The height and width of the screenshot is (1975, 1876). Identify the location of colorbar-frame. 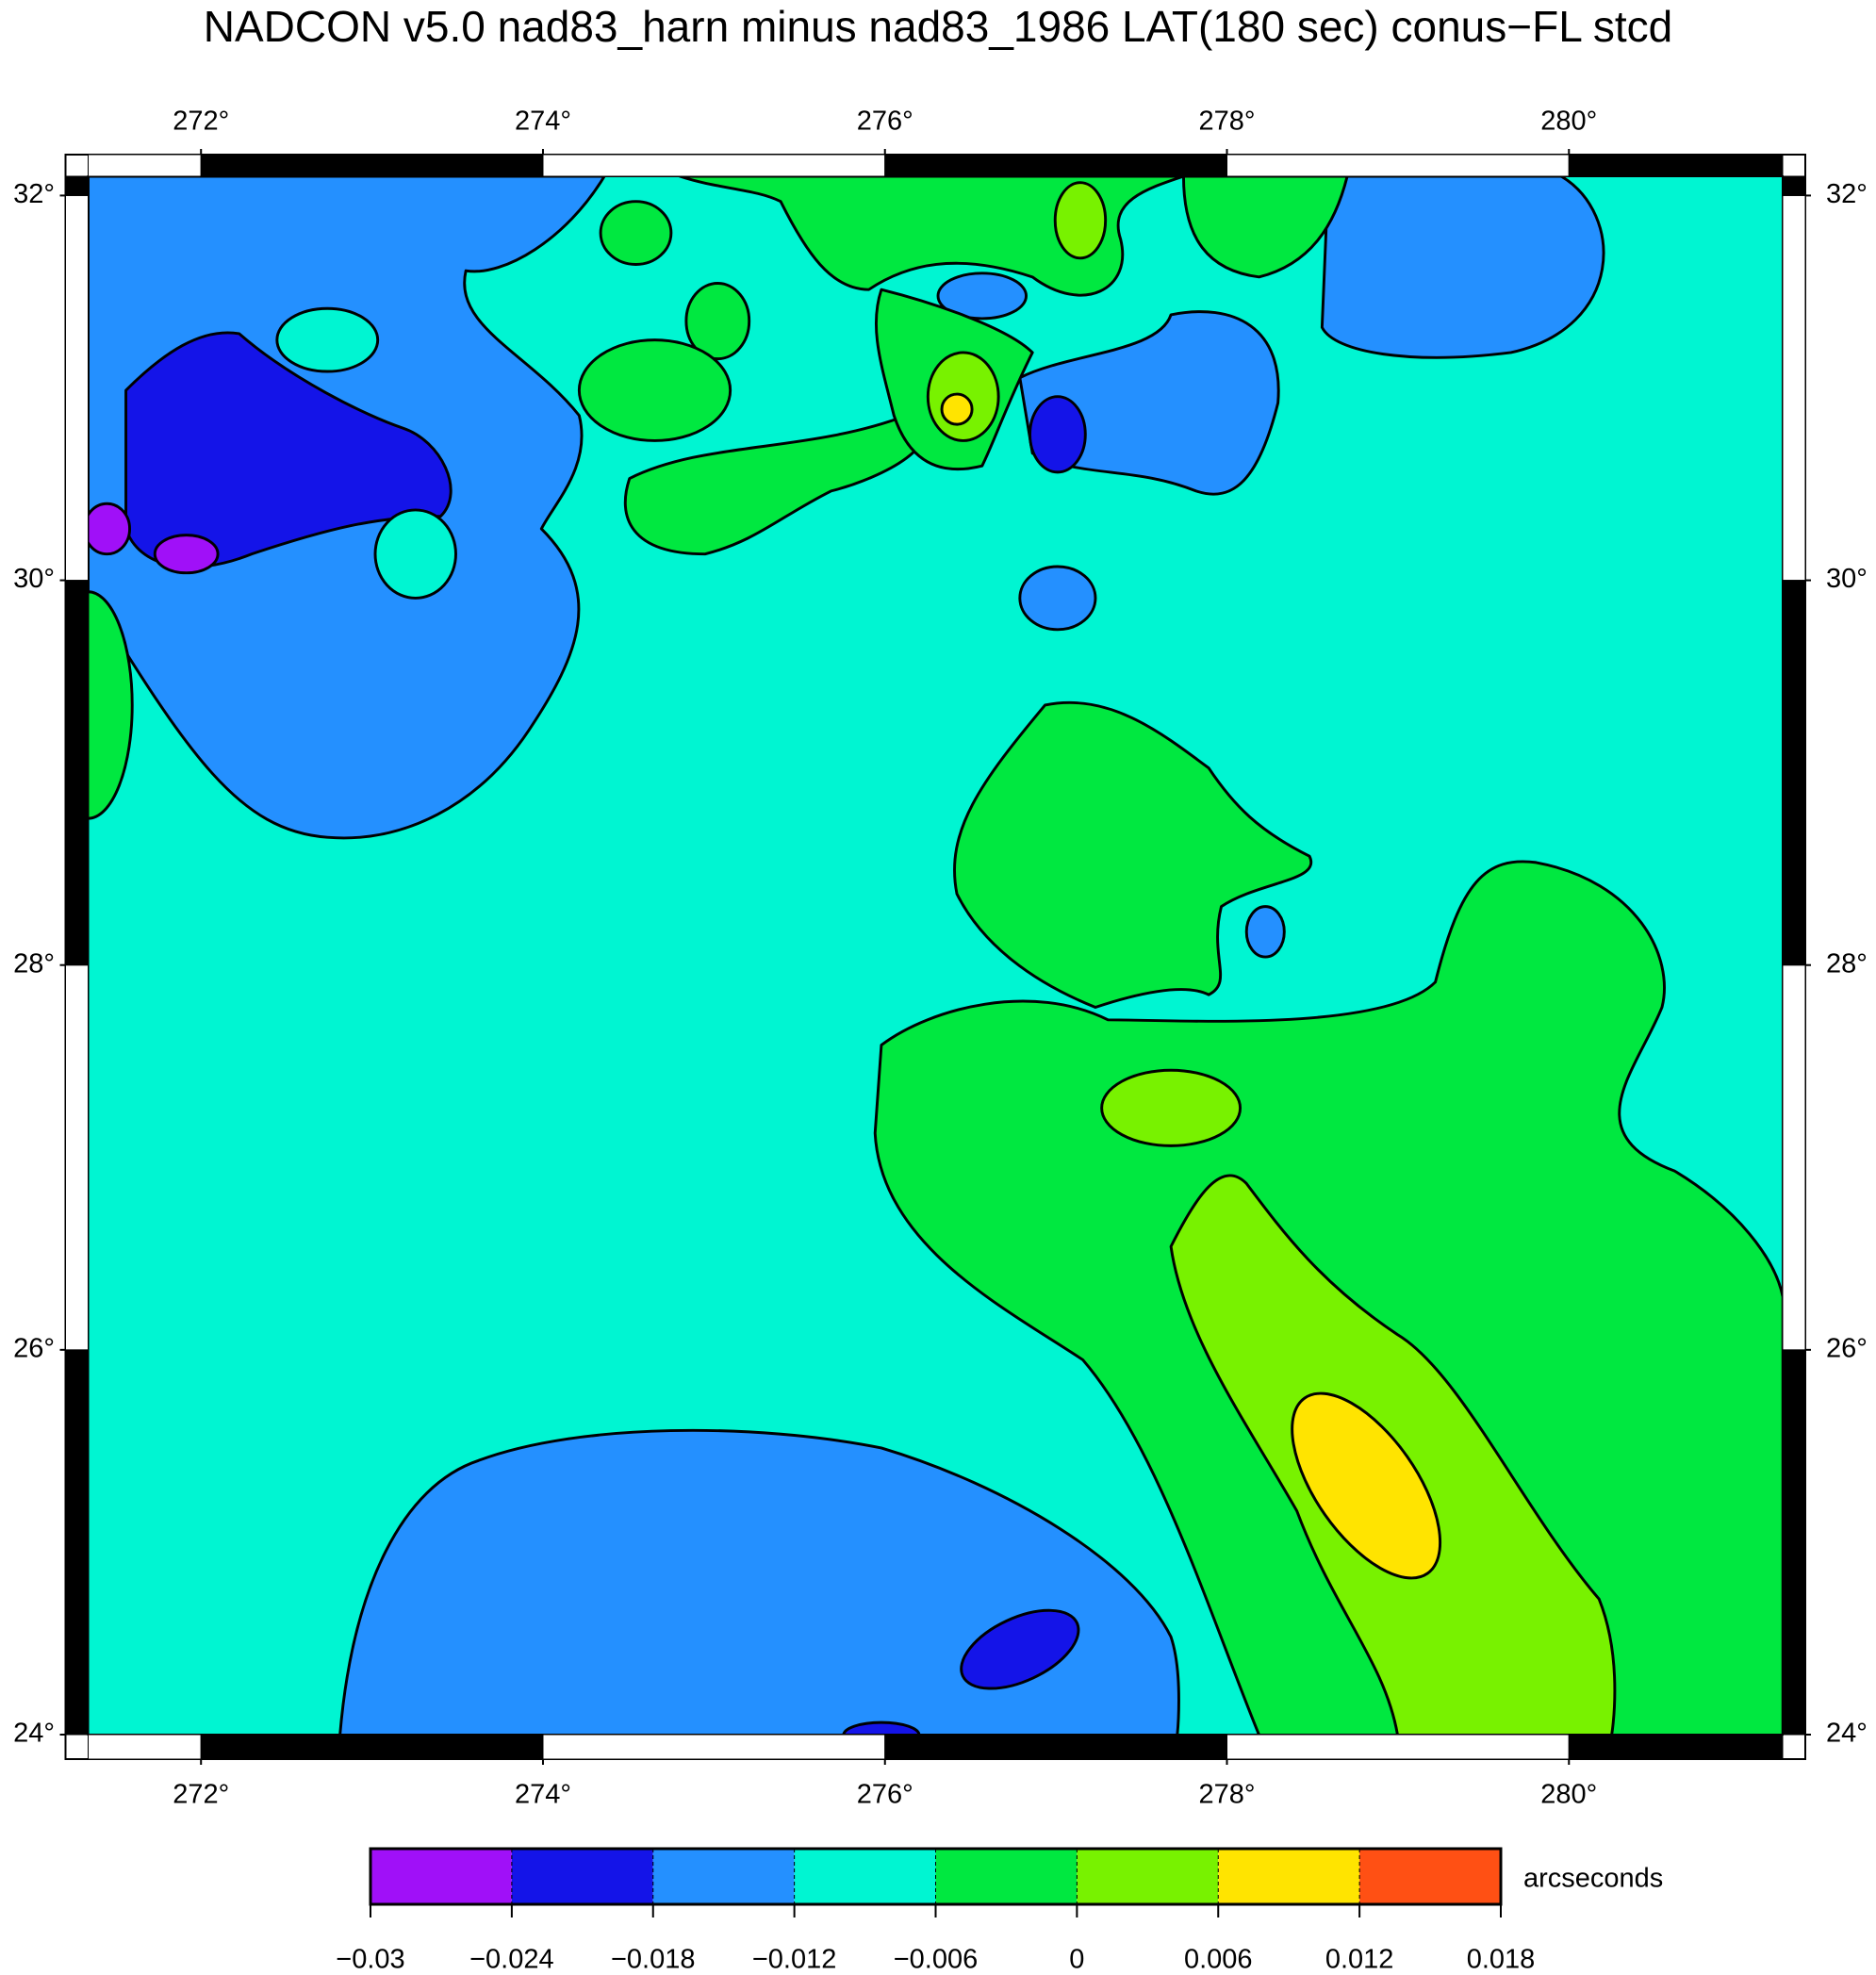
(936, 1877).